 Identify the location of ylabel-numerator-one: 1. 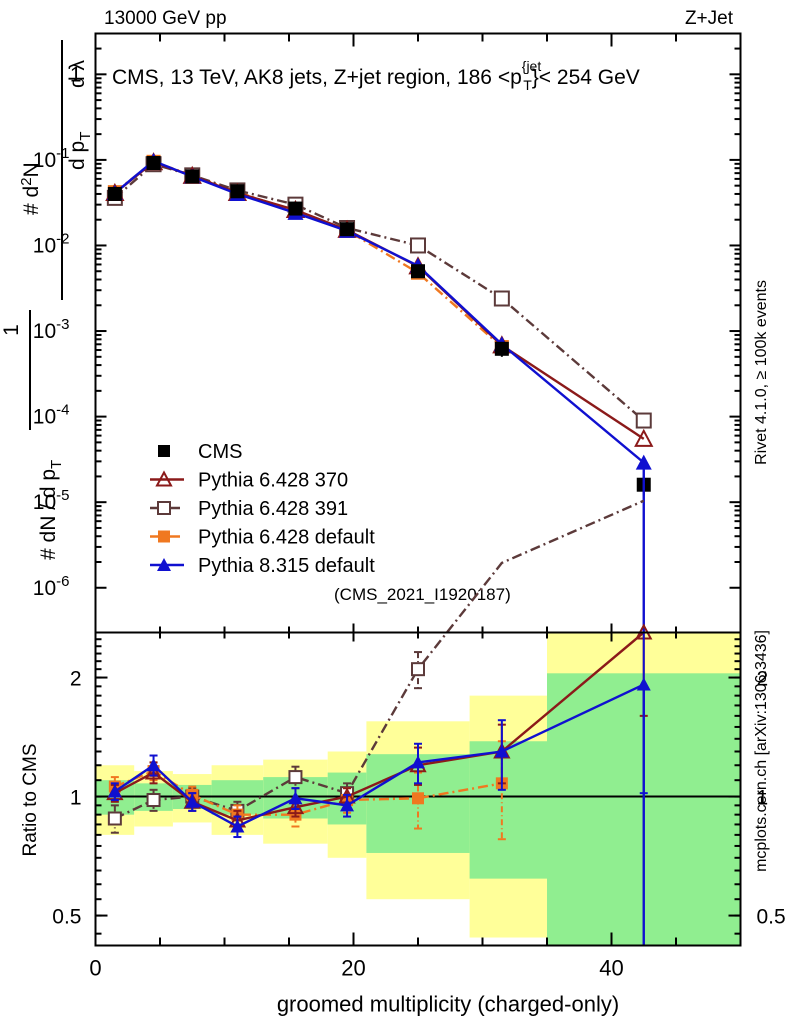
(11, 330).